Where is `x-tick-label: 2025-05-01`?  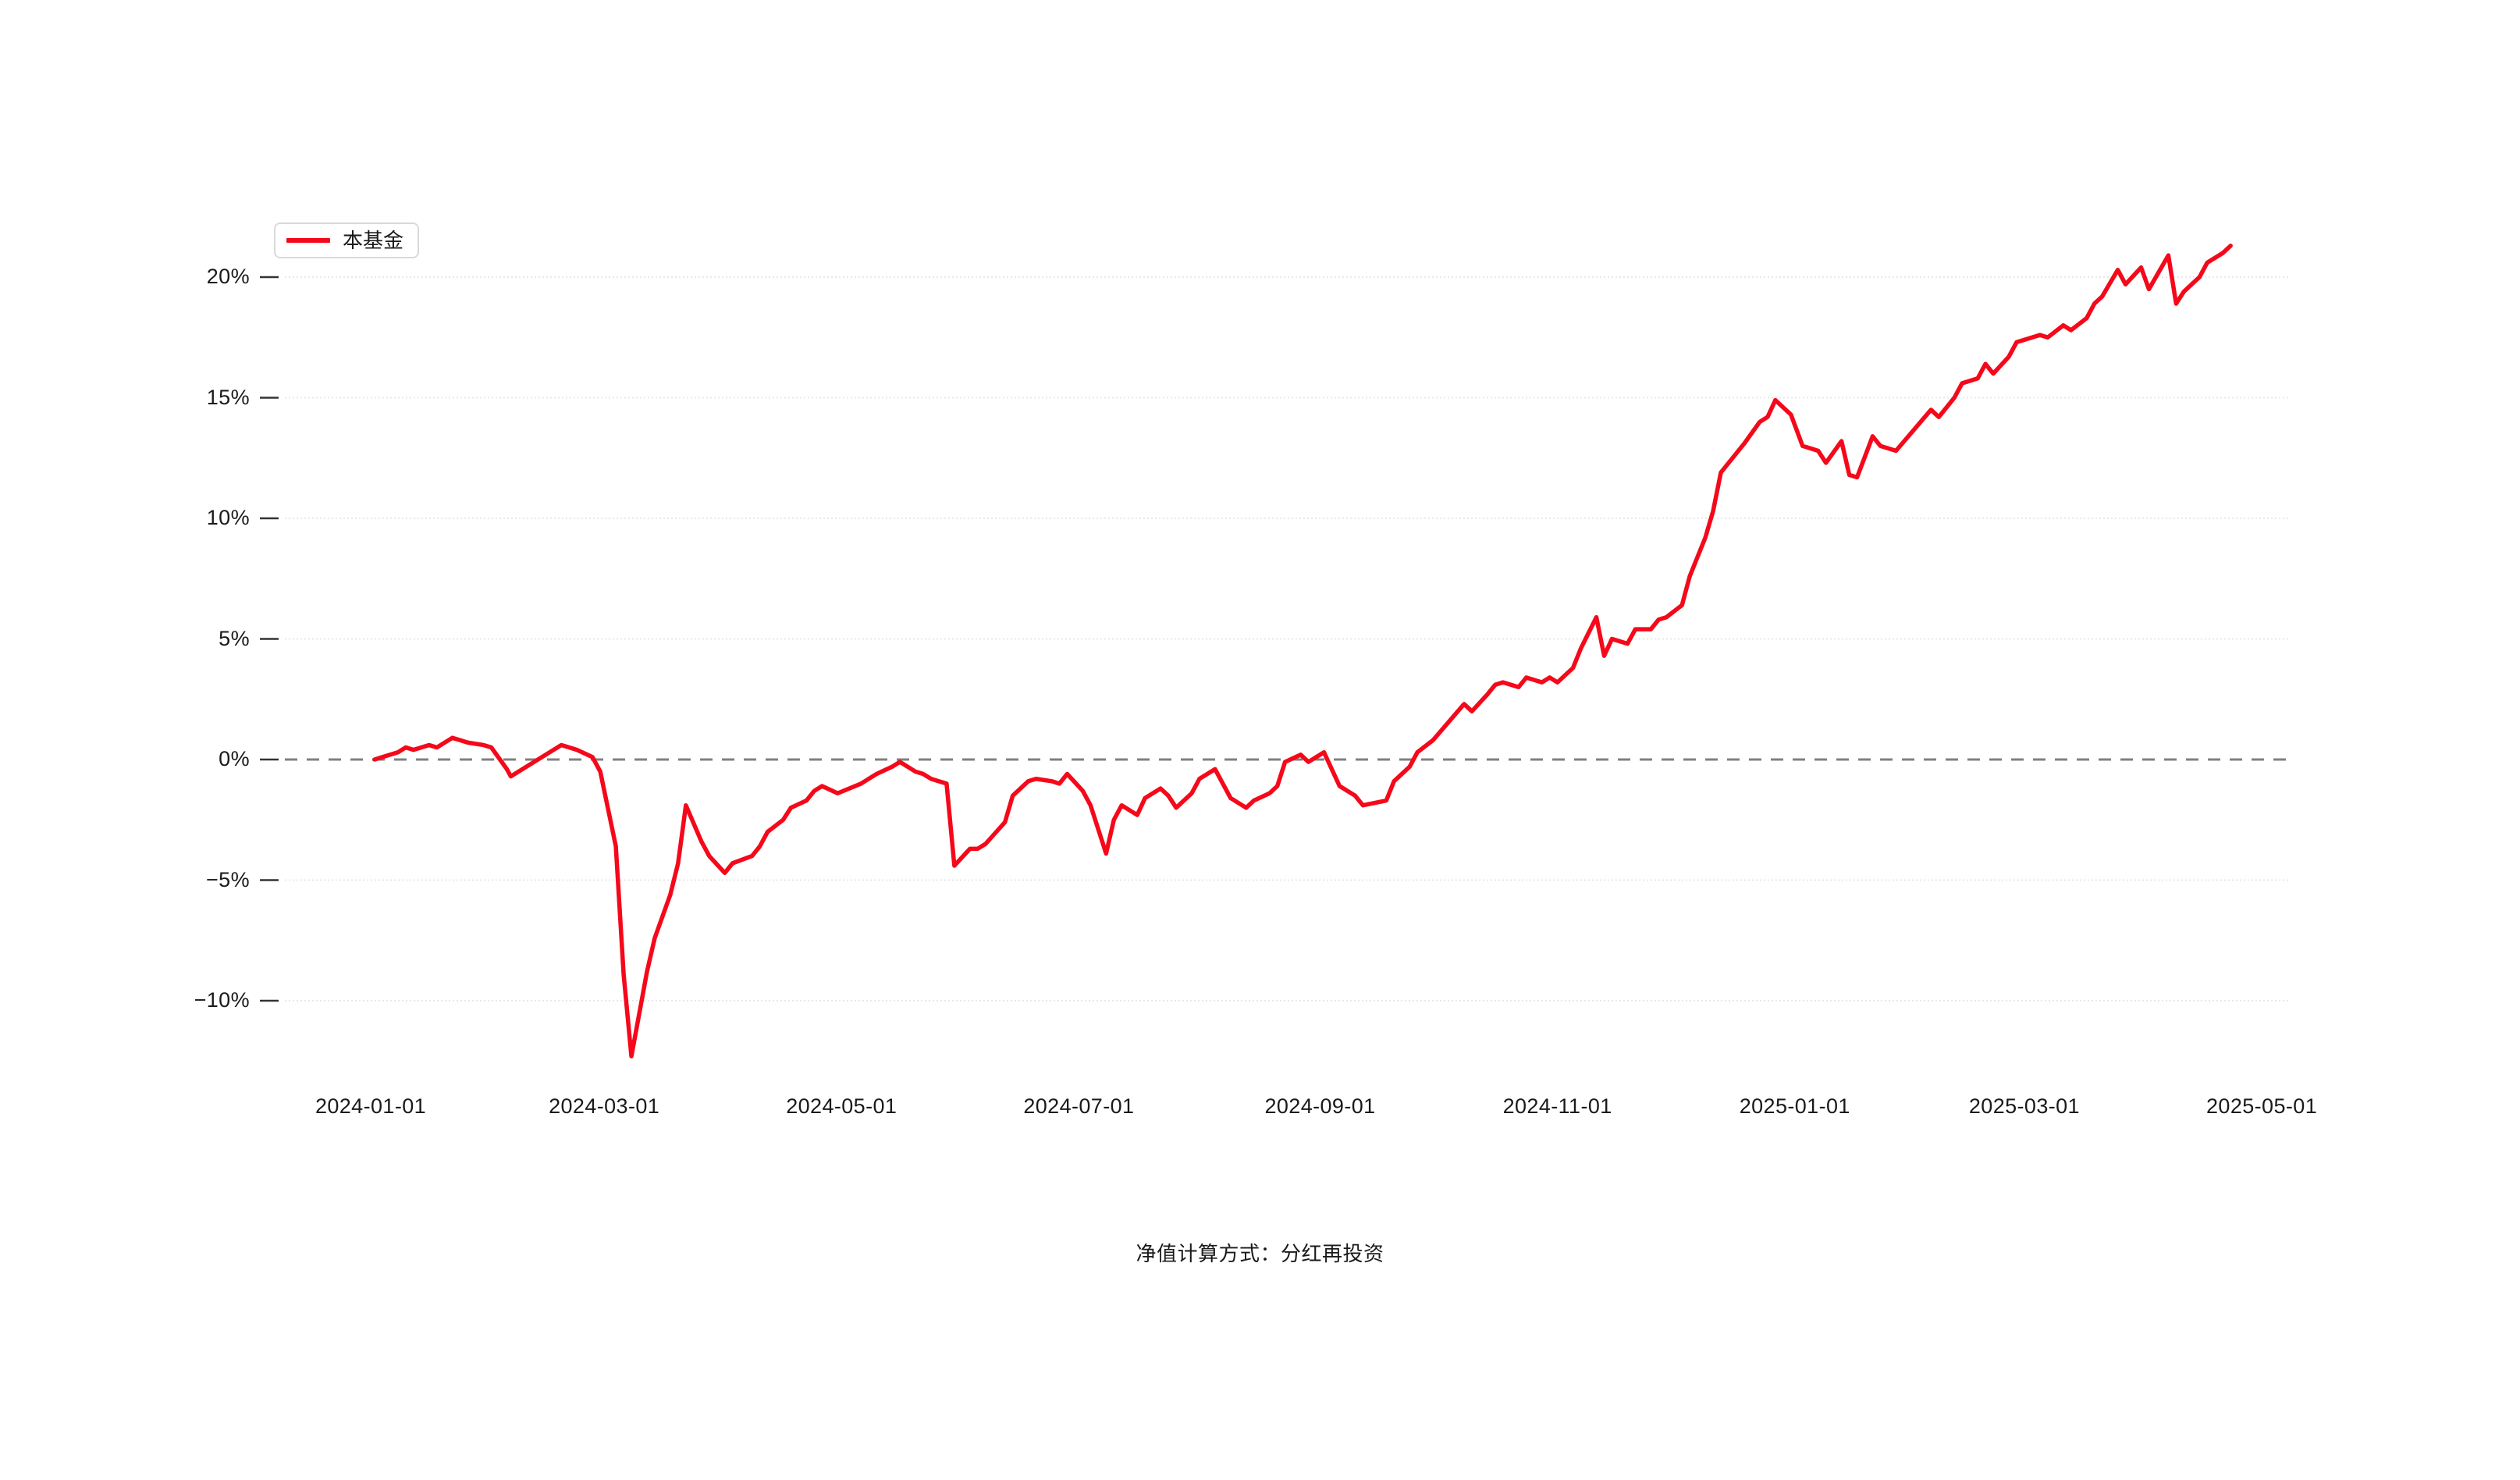
x-tick-label: 2025-05-01 is located at coordinates (2262, 1106).